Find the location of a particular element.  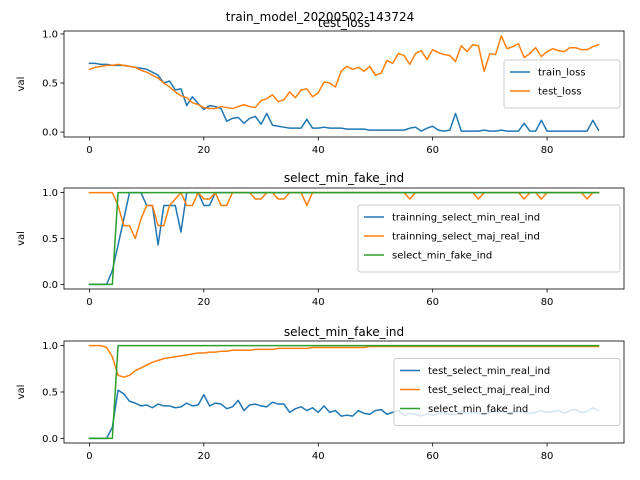

legend-entry: trainning_select_maj_real_ind is located at coordinates (466, 237).